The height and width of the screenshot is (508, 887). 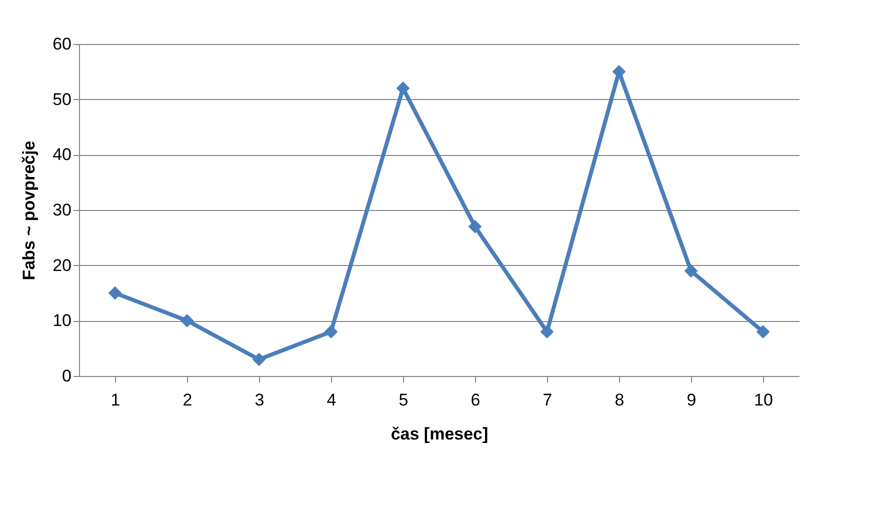 I want to click on x-tick-label: 8, so click(x=619, y=400).